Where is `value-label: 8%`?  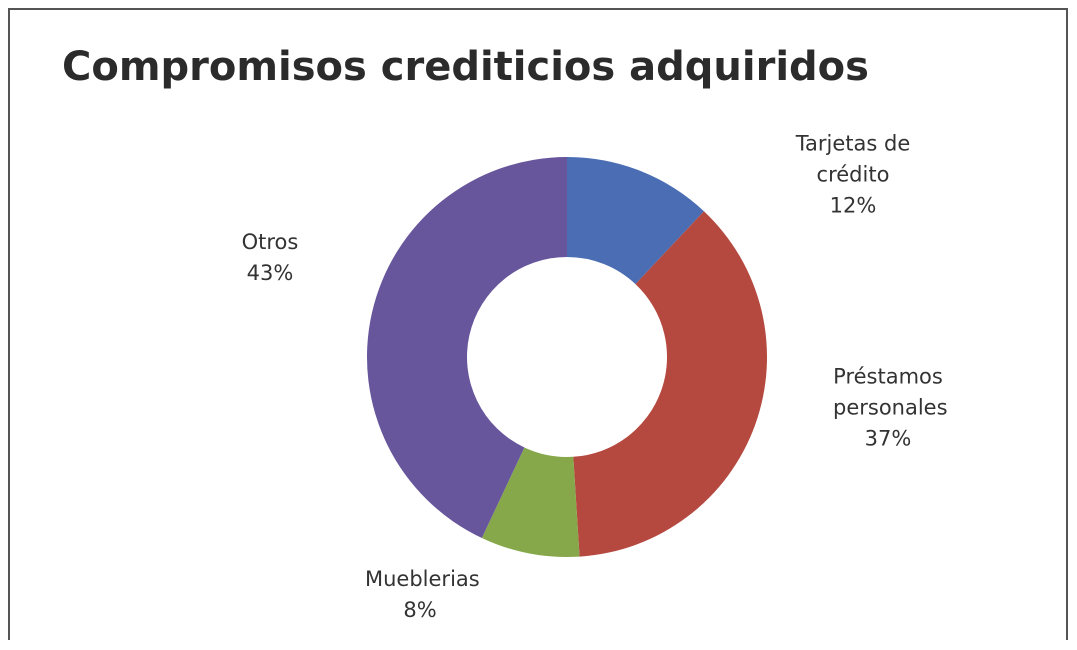 value-label: 8% is located at coordinates (420, 610).